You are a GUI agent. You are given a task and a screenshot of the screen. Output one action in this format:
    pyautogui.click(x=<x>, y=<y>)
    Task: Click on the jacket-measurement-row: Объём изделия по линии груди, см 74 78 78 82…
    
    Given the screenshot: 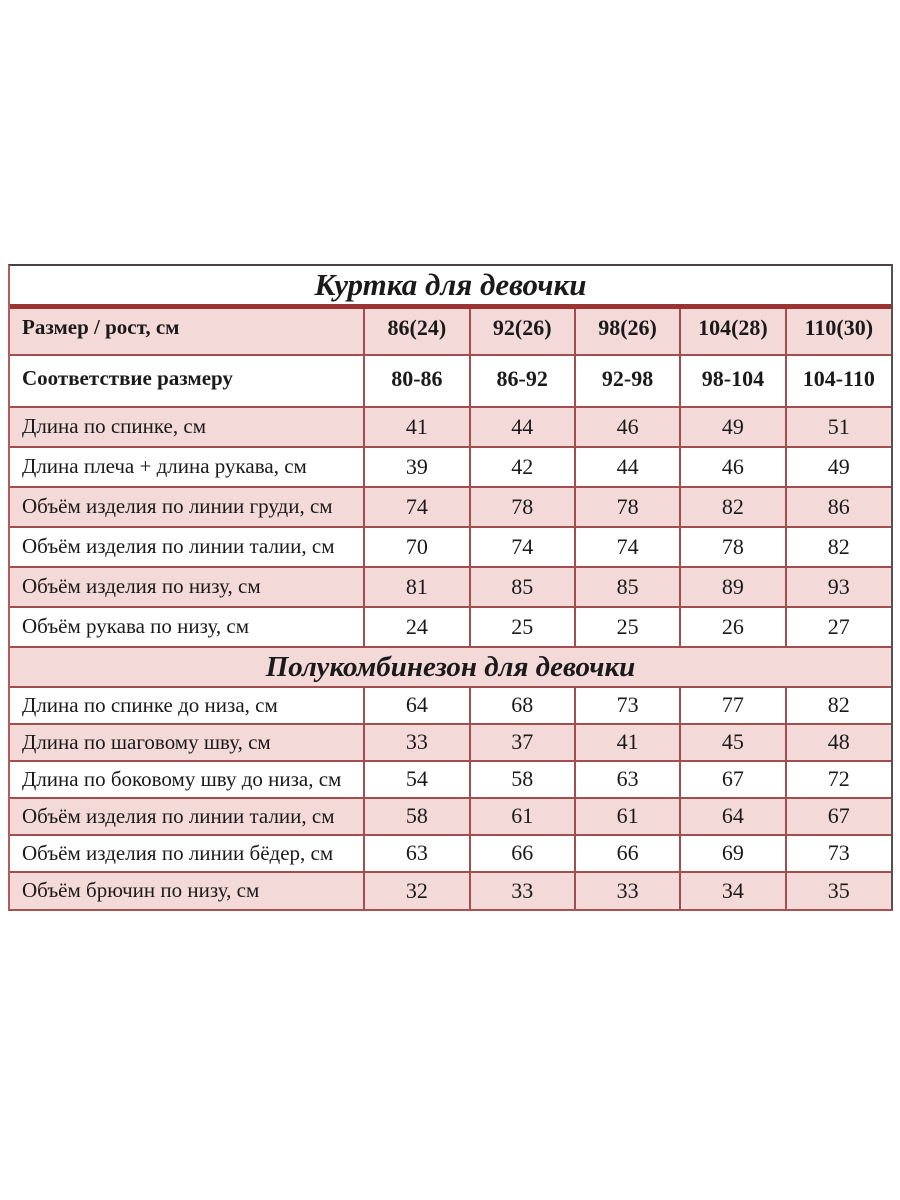 What is the action you would take?
    pyautogui.click(x=450, y=506)
    